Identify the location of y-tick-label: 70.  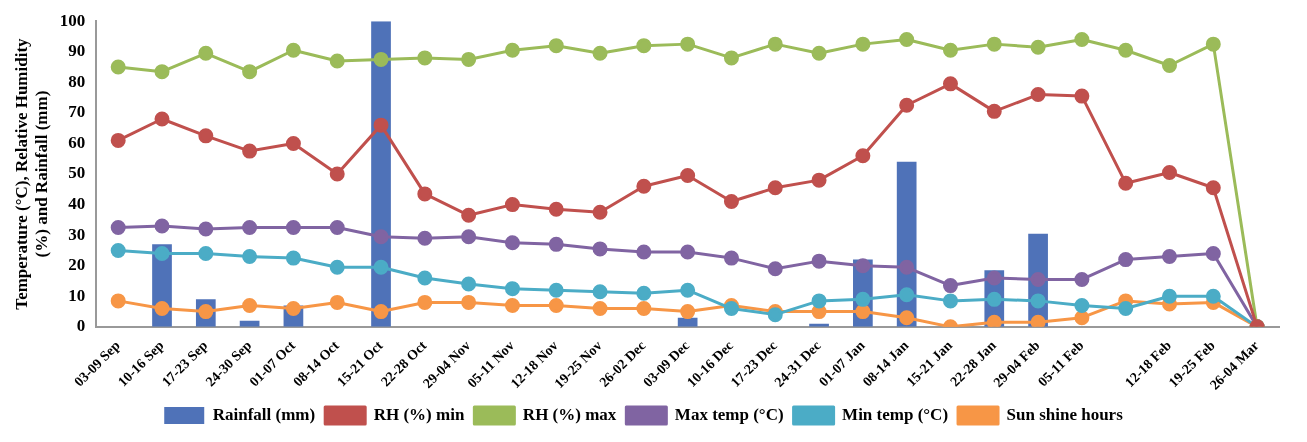
(77, 112).